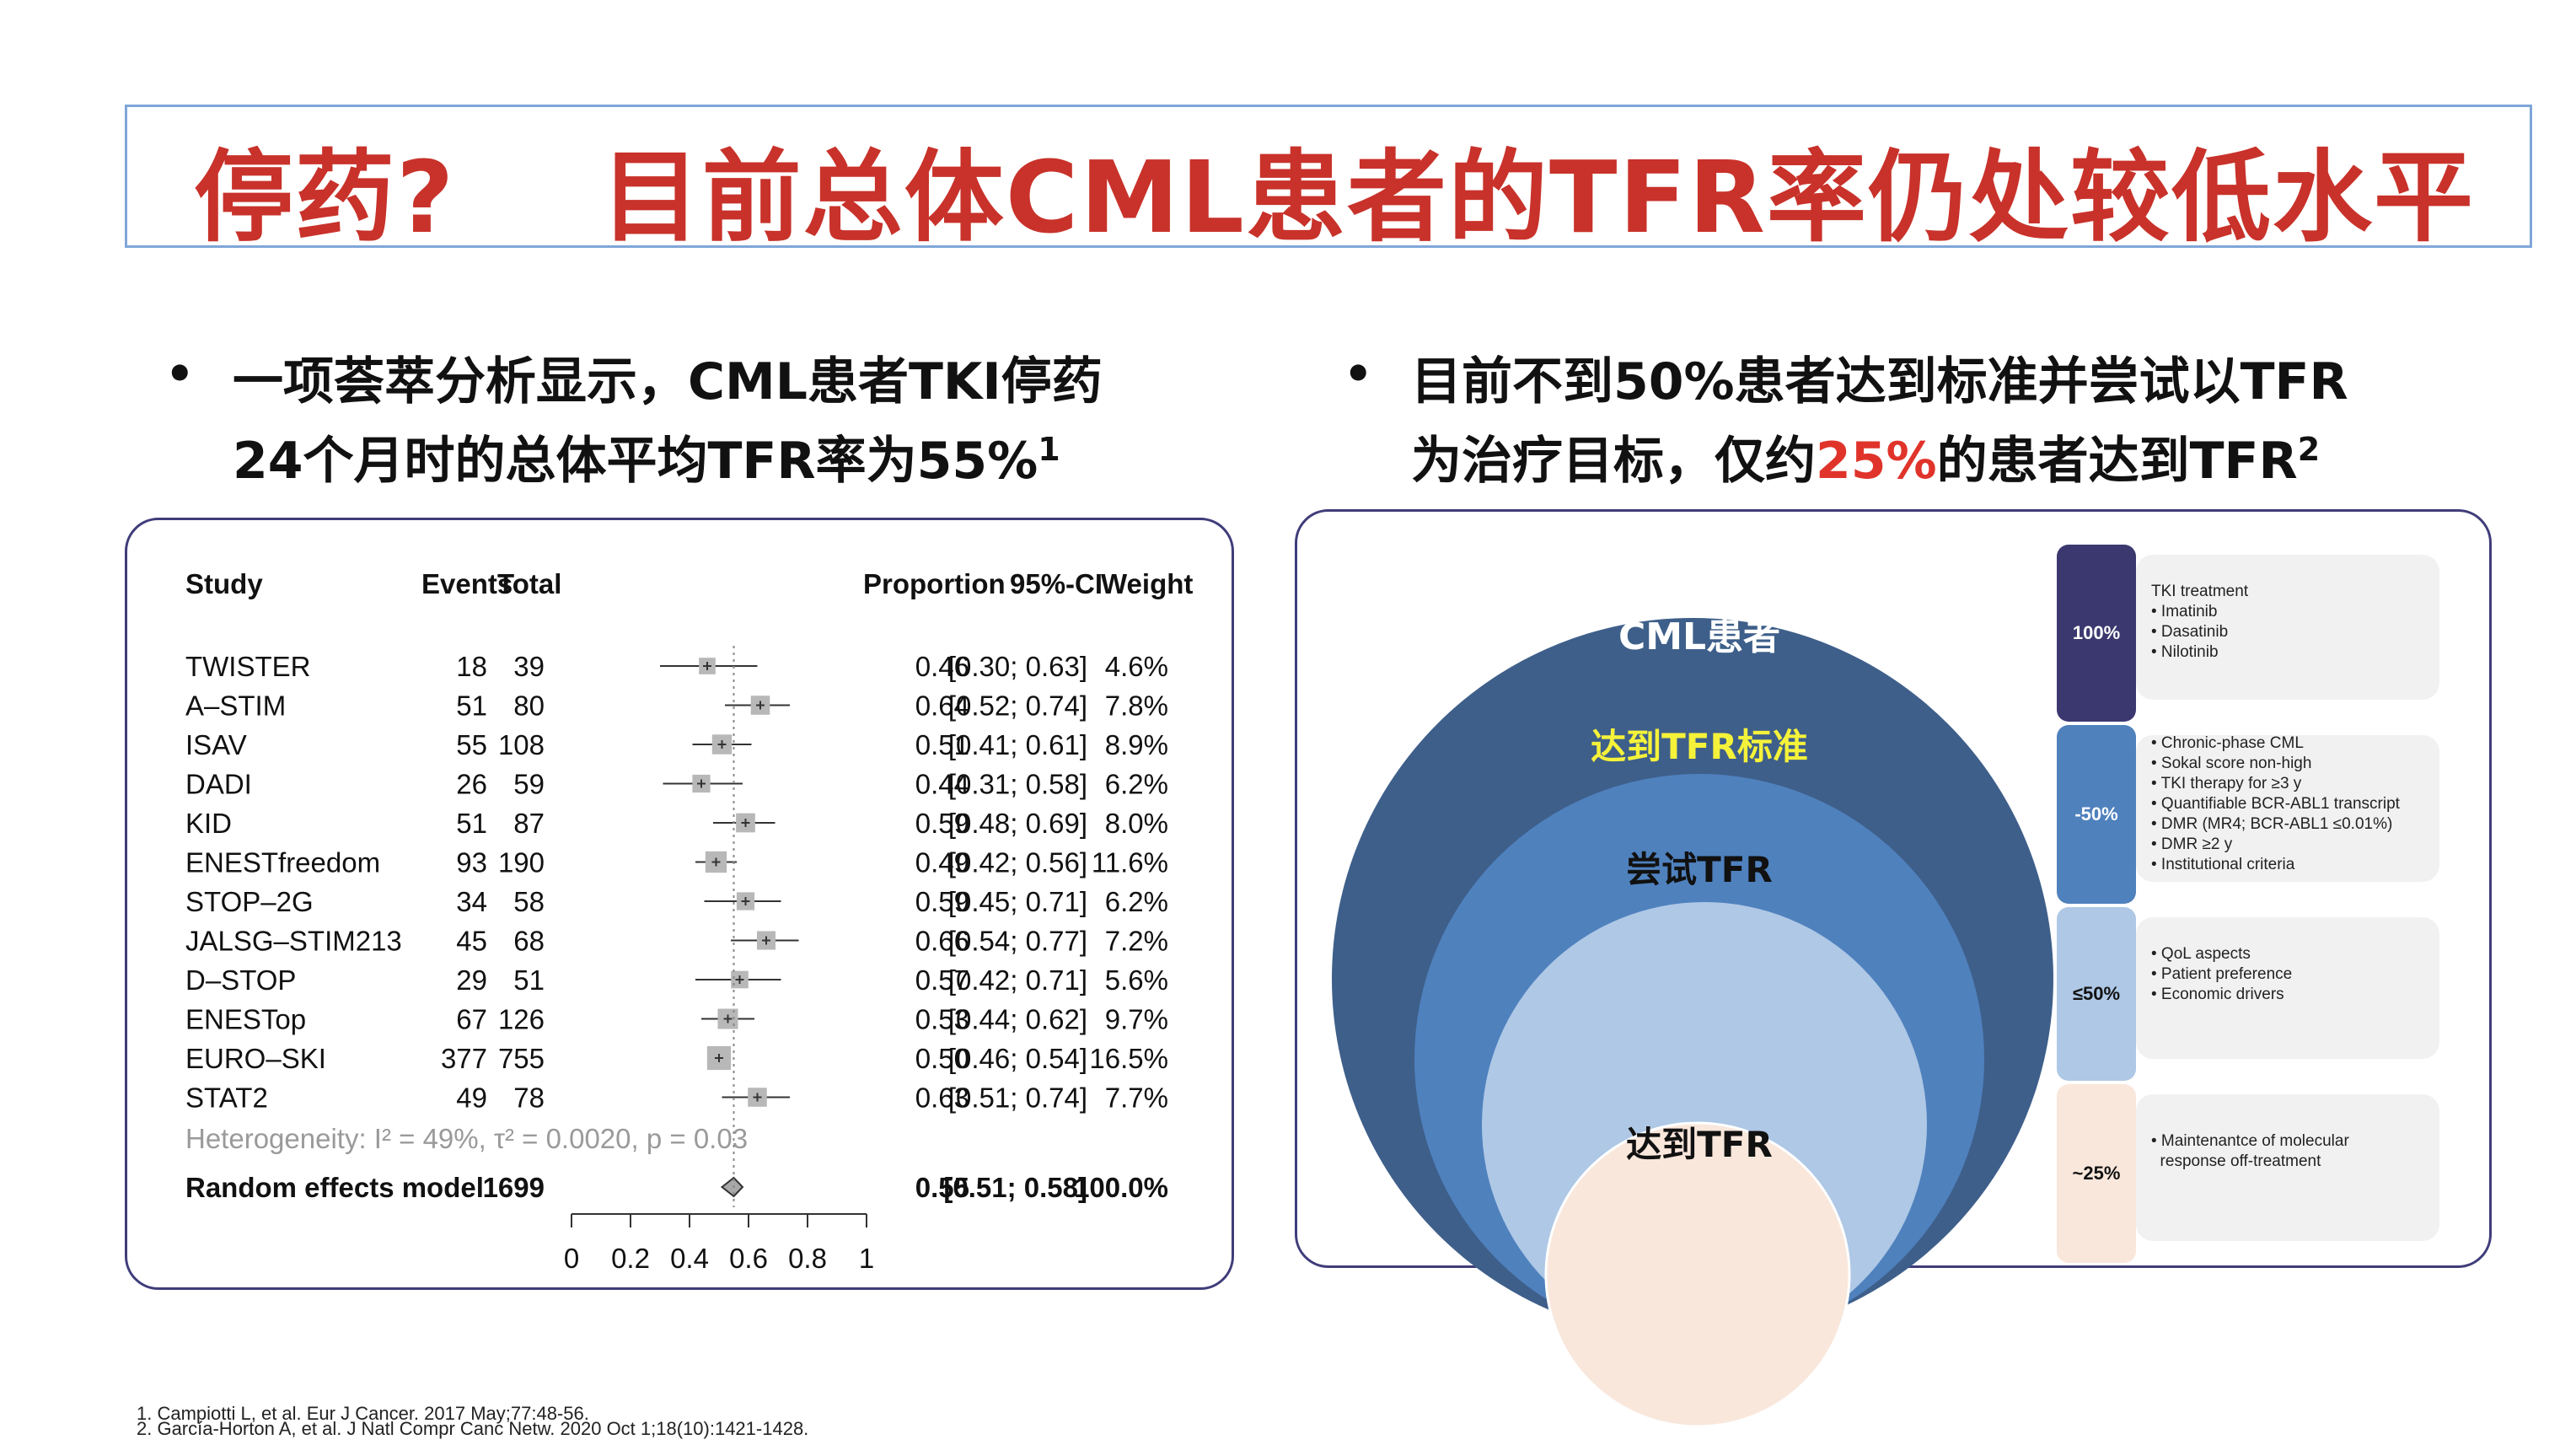 This screenshot has width=2576, height=1445. What do you see at coordinates (676, 941) in the screenshot?
I see `forest-row: JALSG–STIM213 45 68 0.66[0.54; 0.77] 7.2%` at bounding box center [676, 941].